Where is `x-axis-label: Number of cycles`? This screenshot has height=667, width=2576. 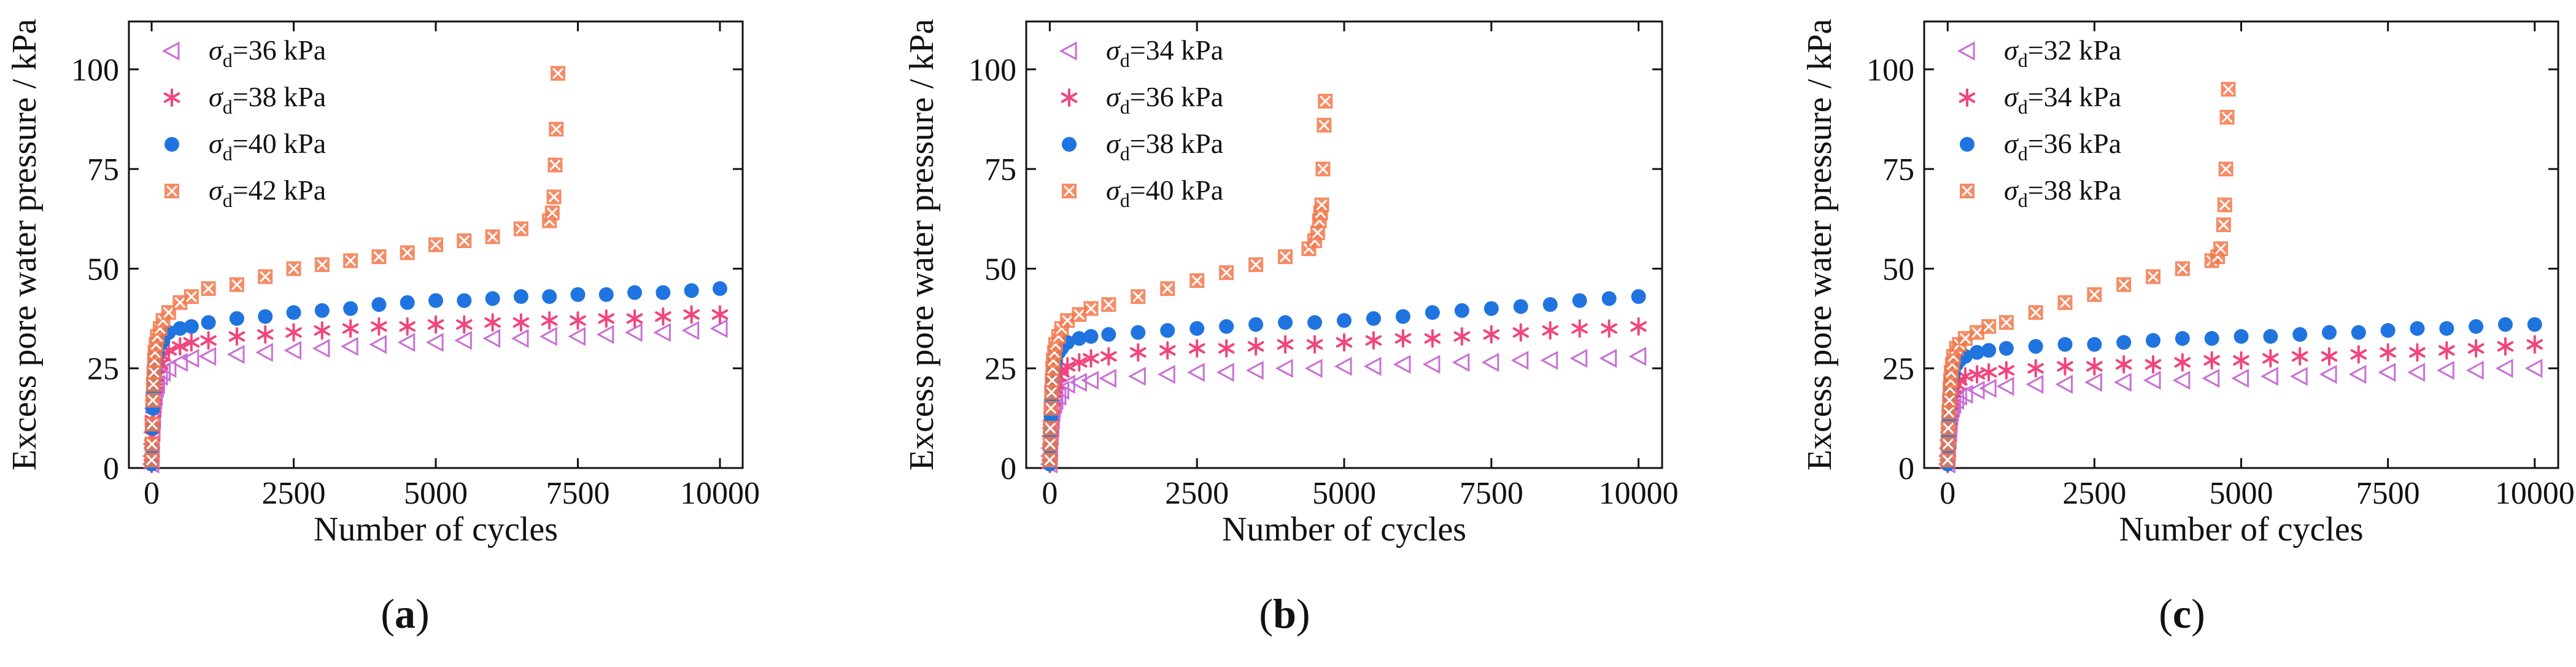 x-axis-label: Number of cycles is located at coordinates (1344, 529).